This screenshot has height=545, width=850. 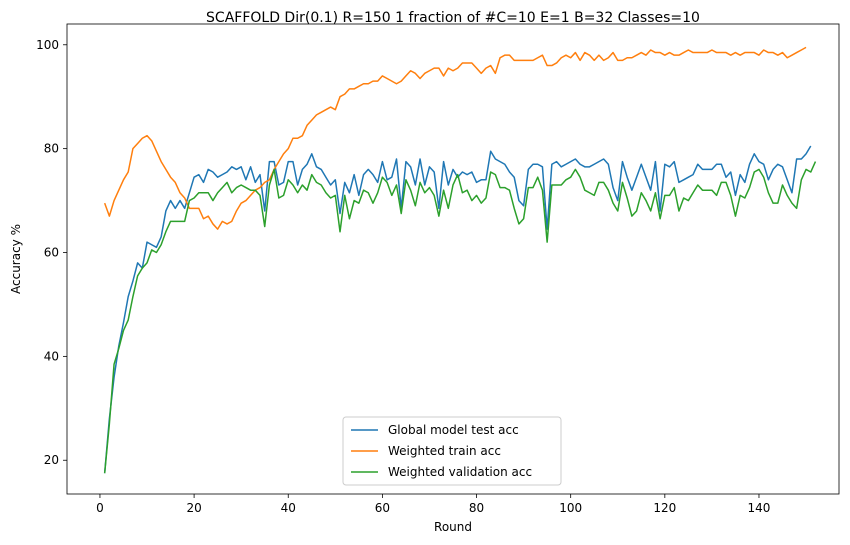 I want to click on legend-label-1: Weighted train acc, so click(x=444, y=451).